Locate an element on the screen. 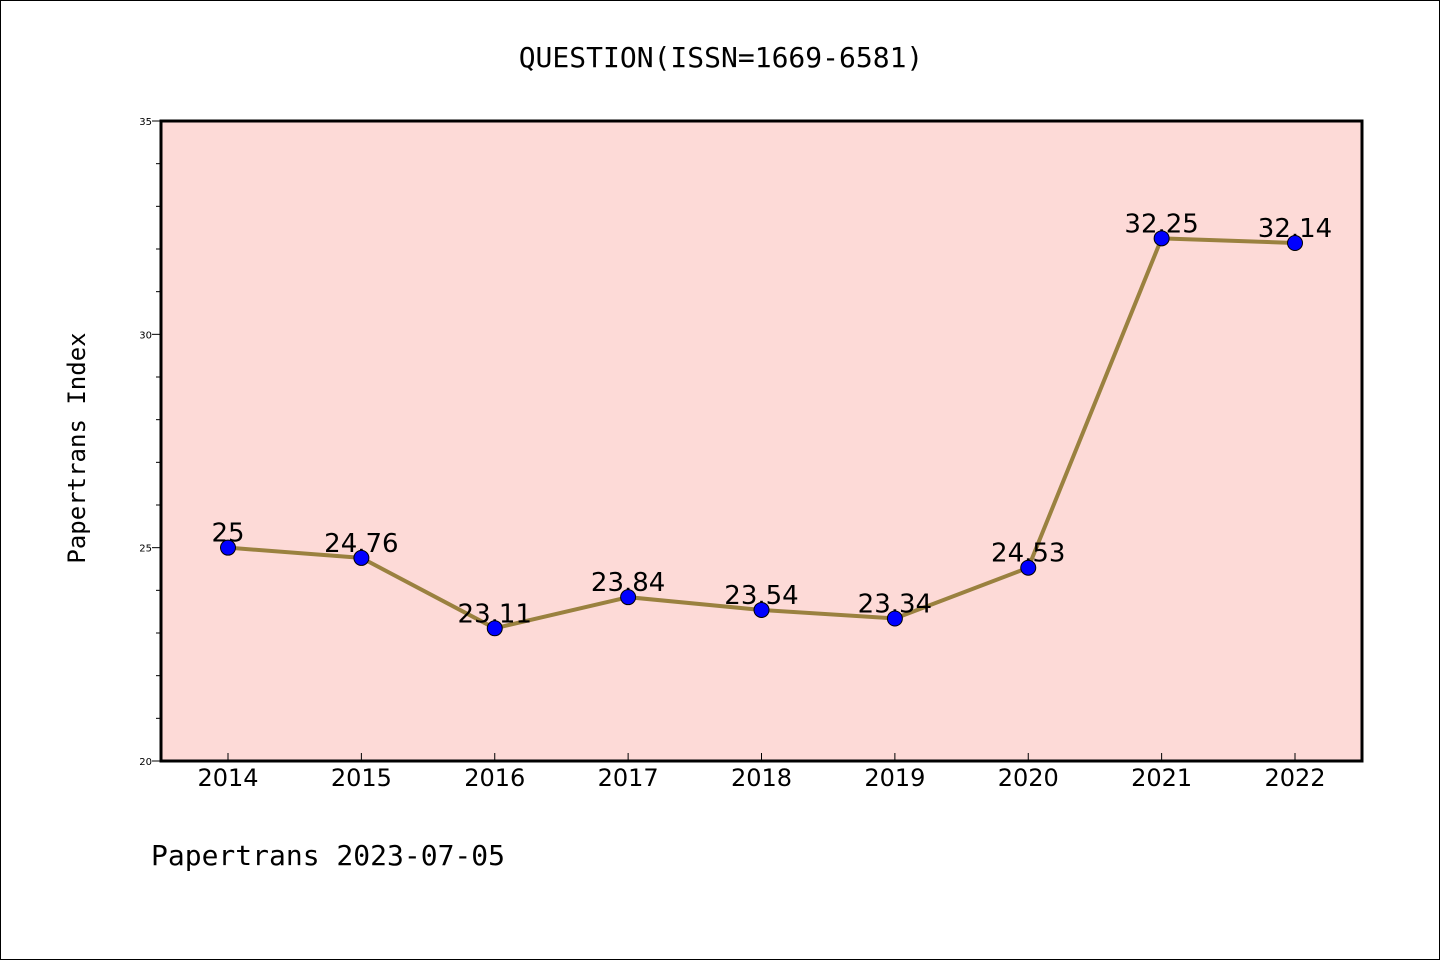 This screenshot has height=960, width=1440. y-tick-label: 20 is located at coordinates (145, 762).